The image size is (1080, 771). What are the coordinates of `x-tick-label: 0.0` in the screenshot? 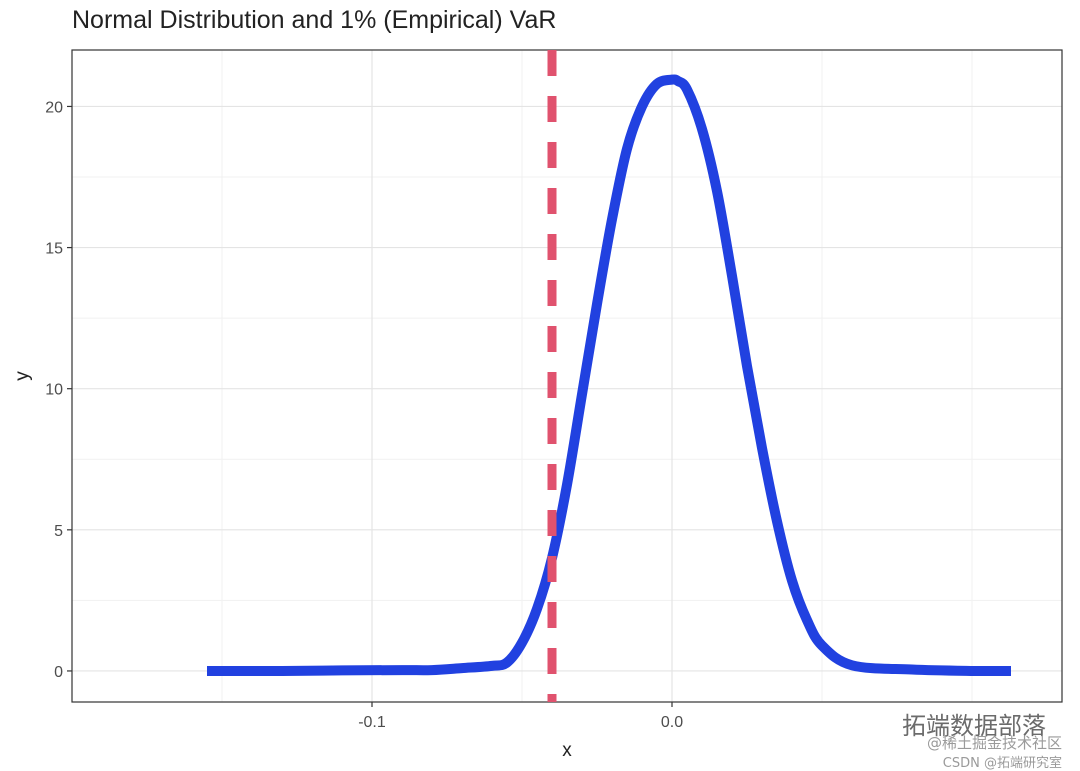 It's located at (672, 722).